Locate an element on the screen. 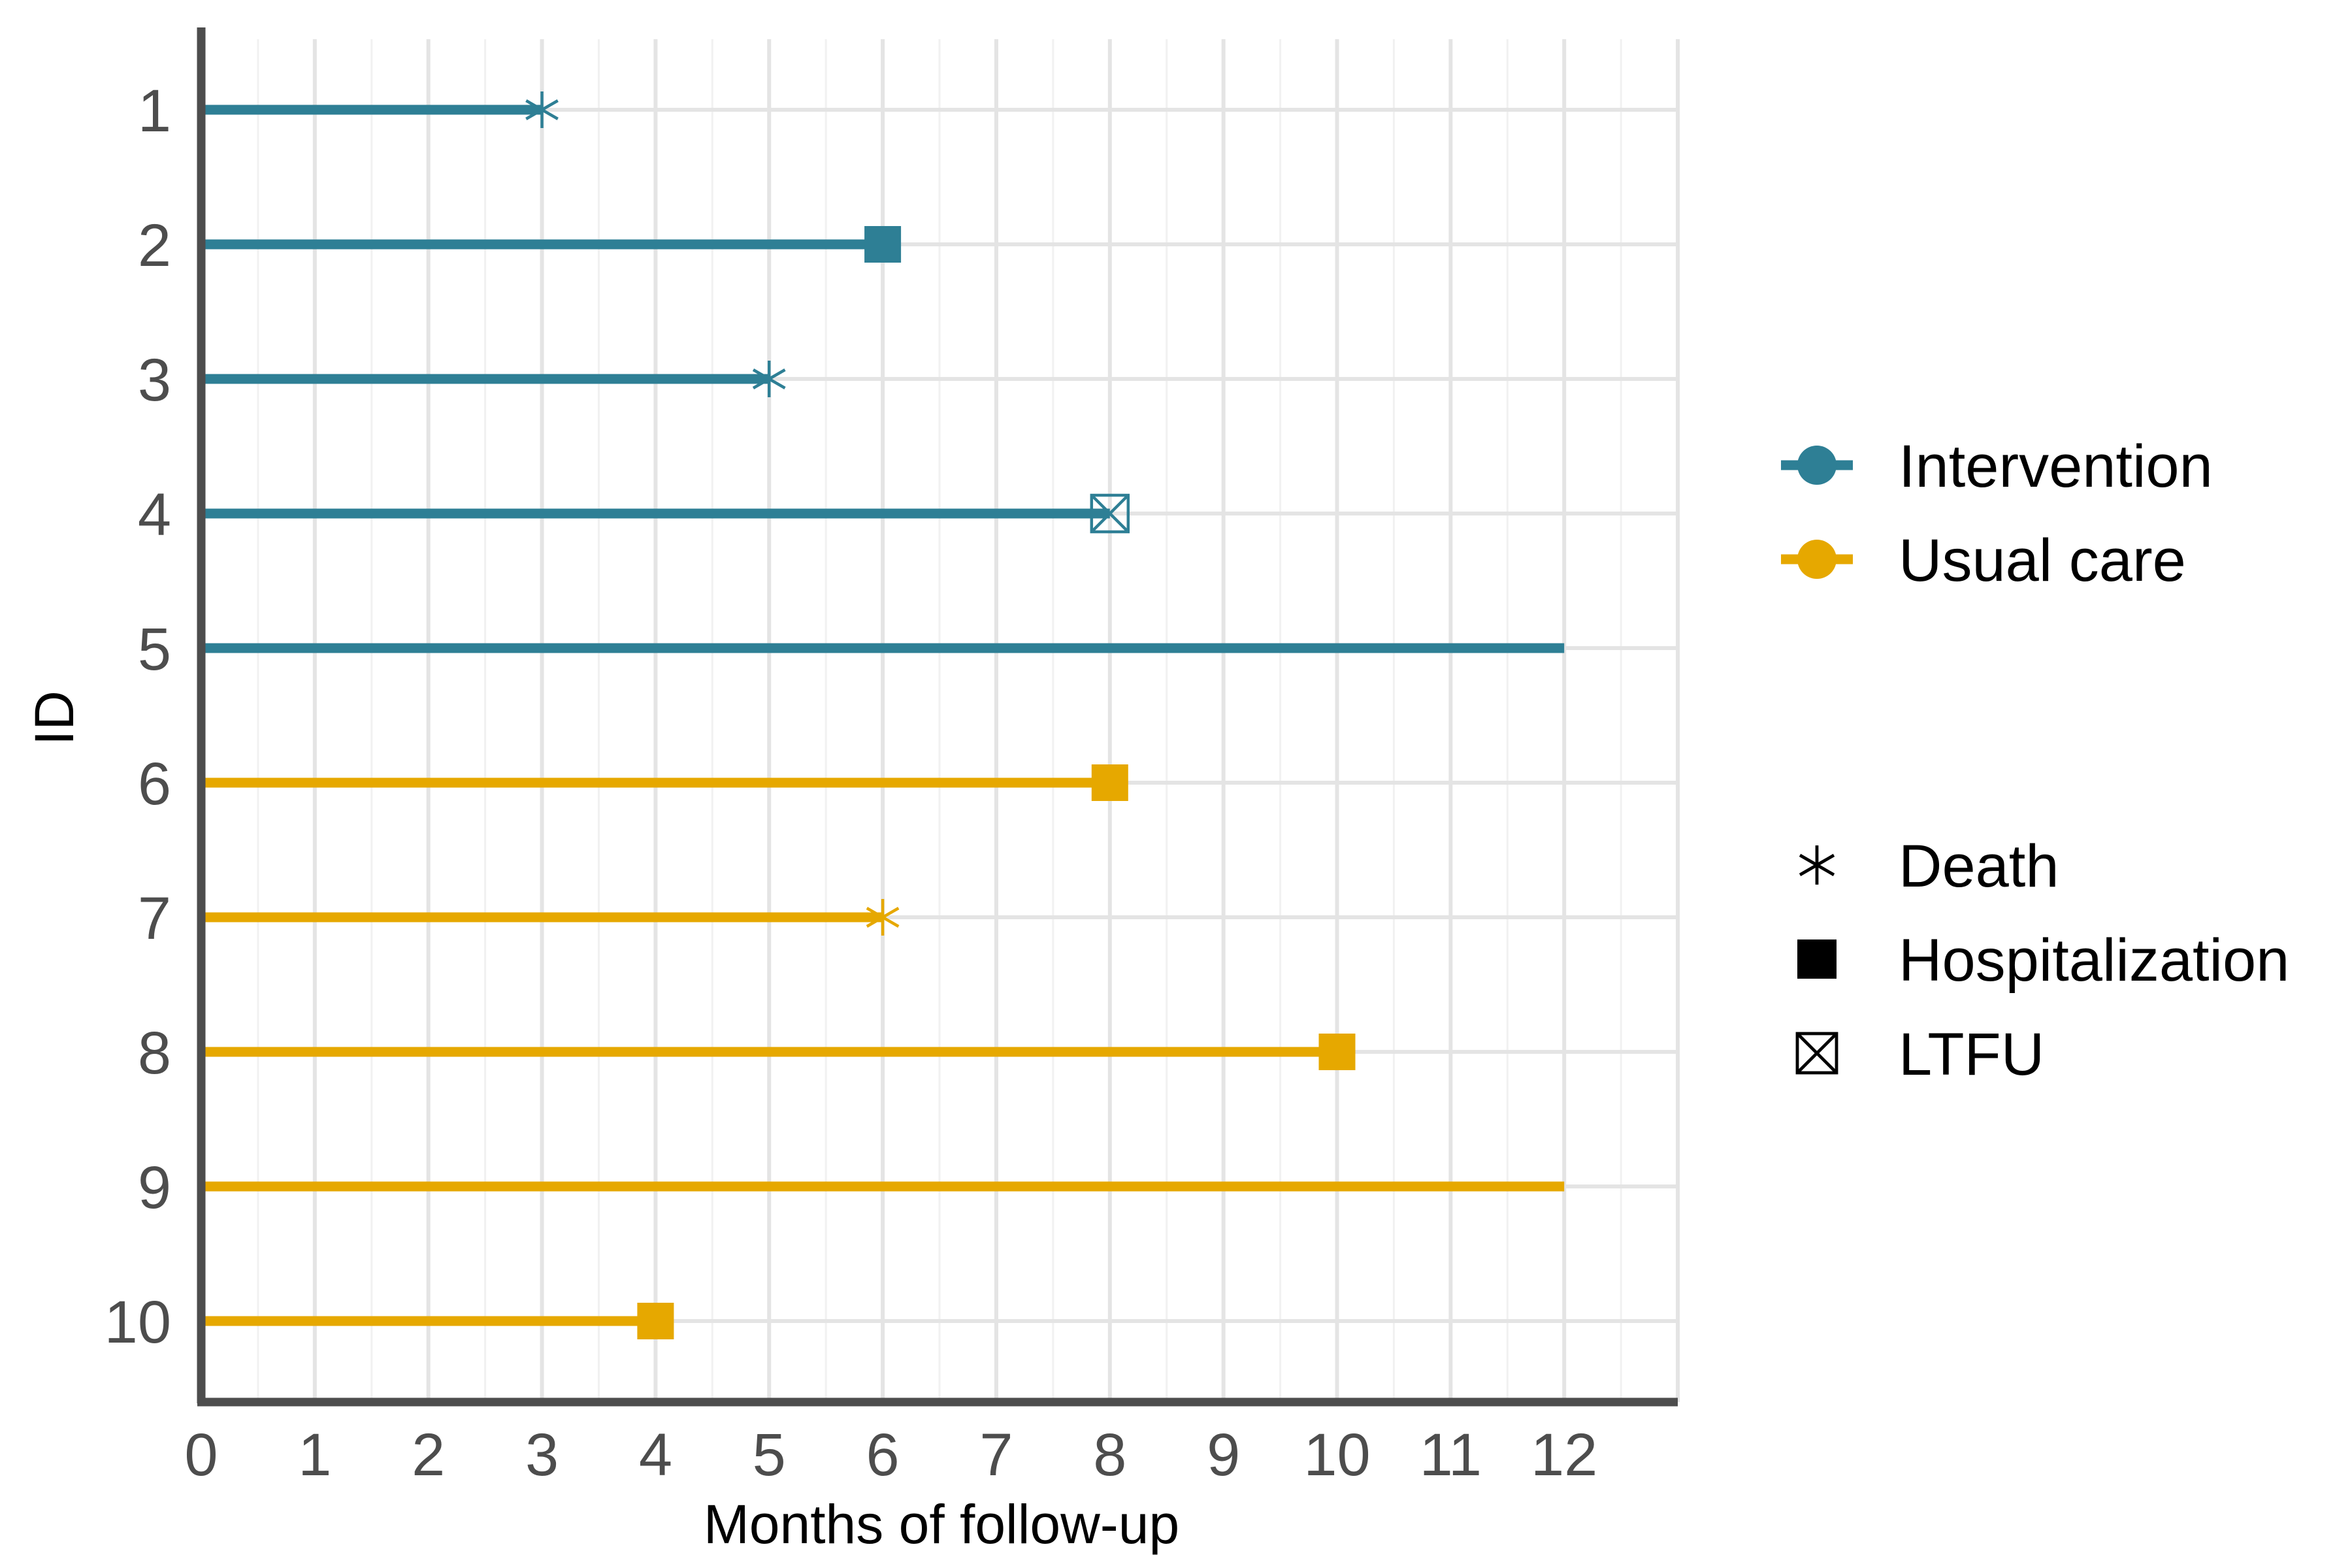  y-axis-title: ID is located at coordinates (54, 718).